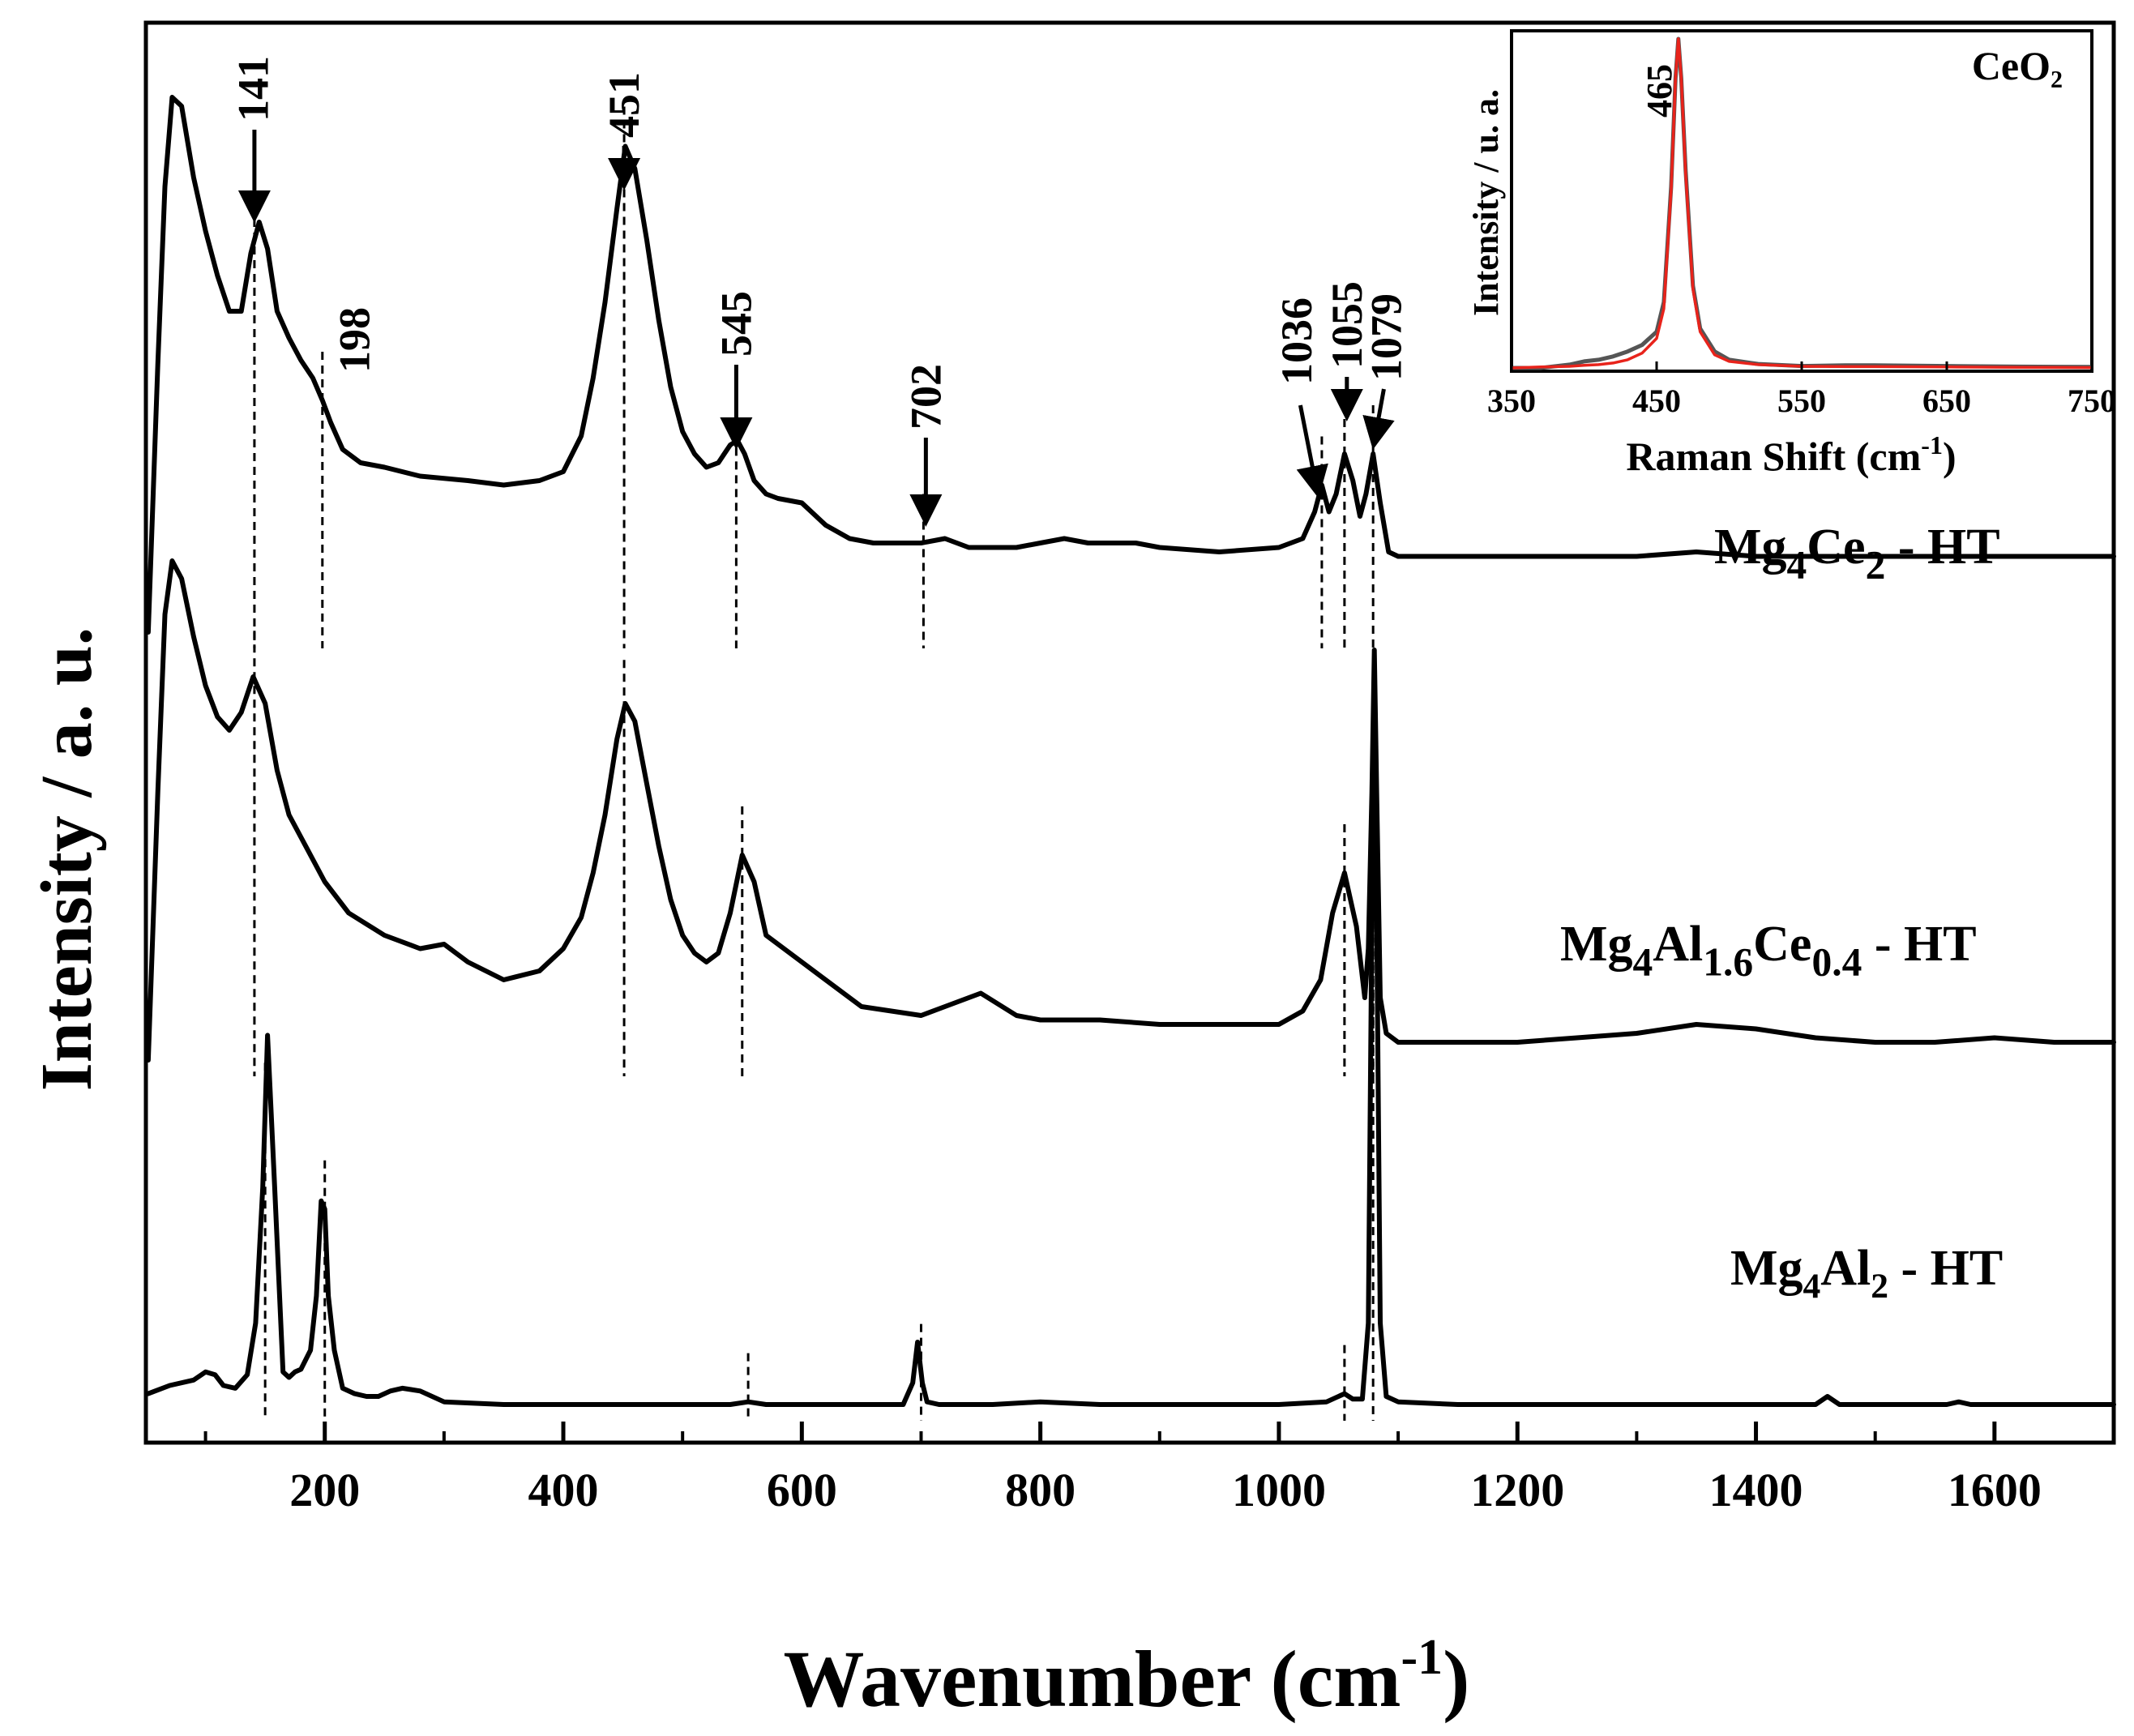 This screenshot has width=2134, height=1736. I want to click on x-axis-title-sup: -1, so click(1422, 1657).